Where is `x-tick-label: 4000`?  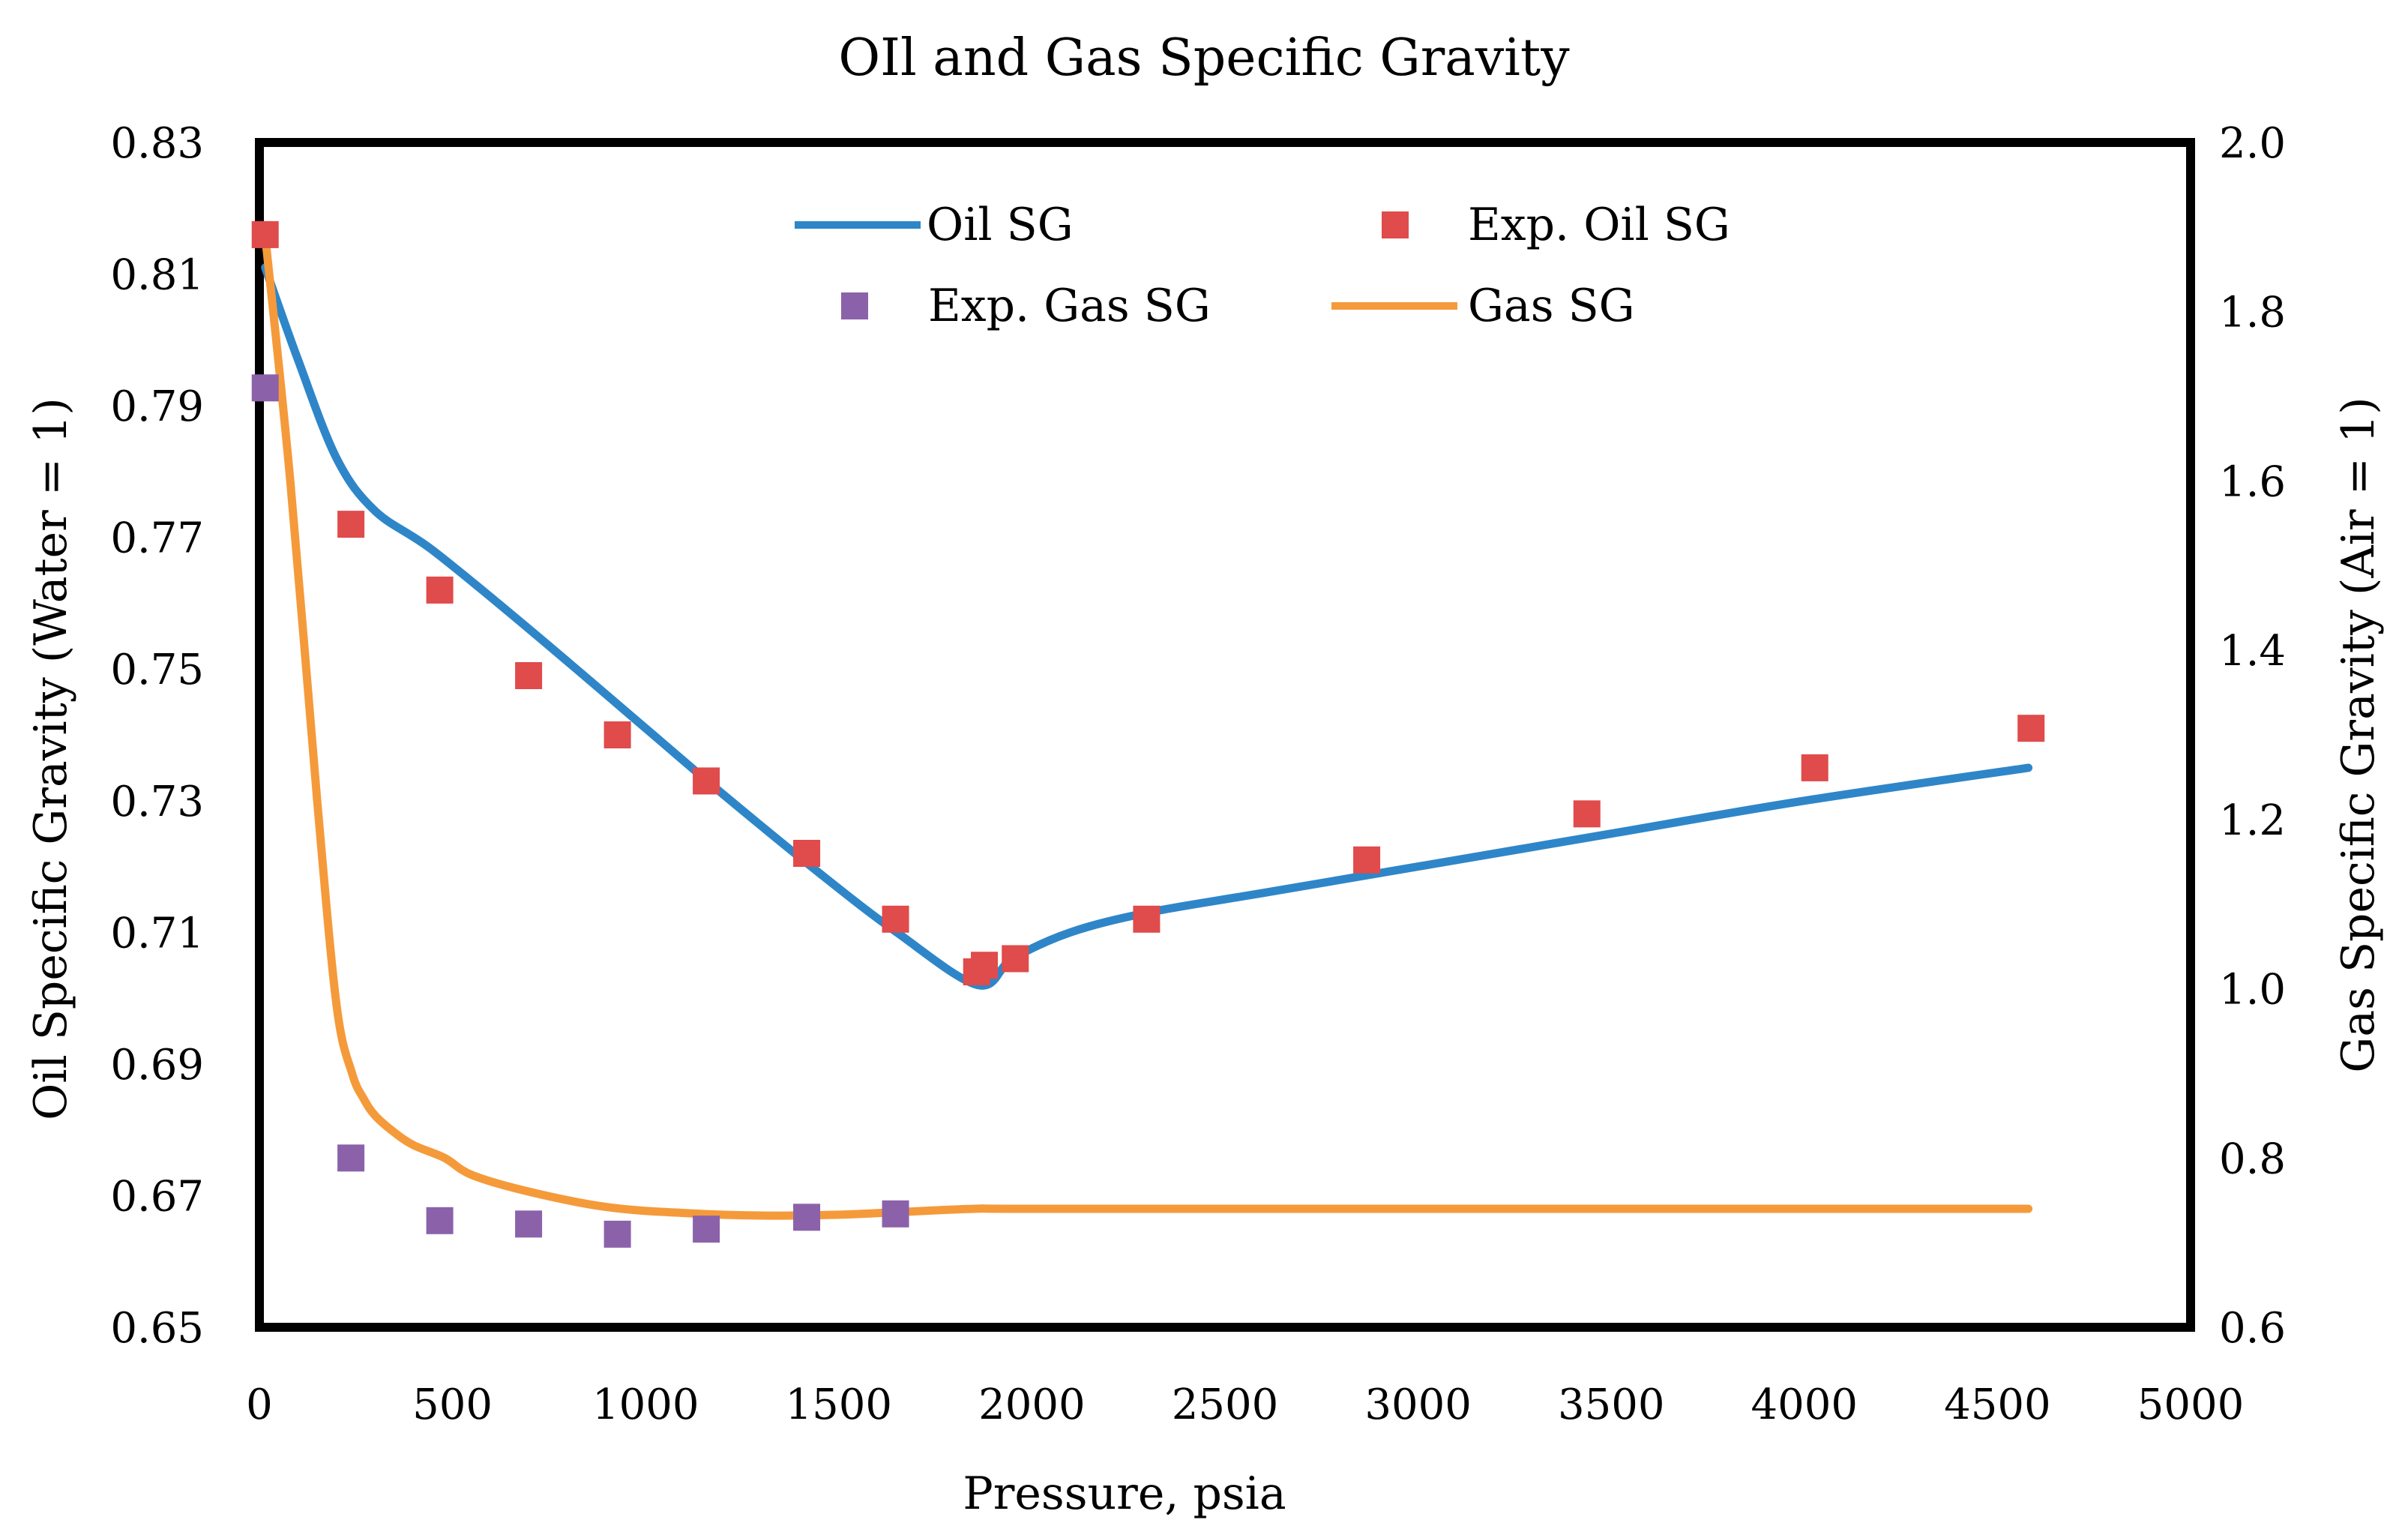
x-tick-label: 4000 is located at coordinates (1805, 1405).